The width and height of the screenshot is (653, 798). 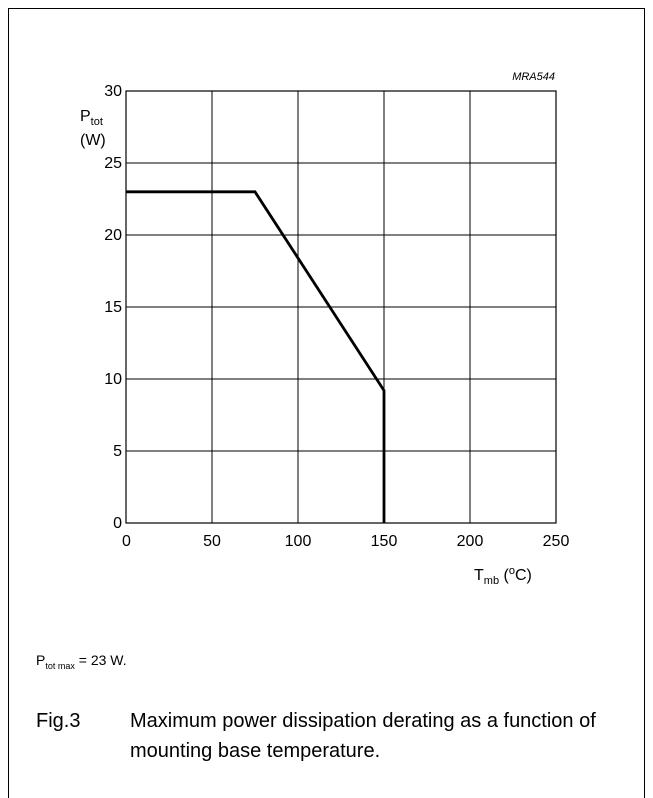 I want to click on y-tick-label: 20, so click(x=113, y=235).